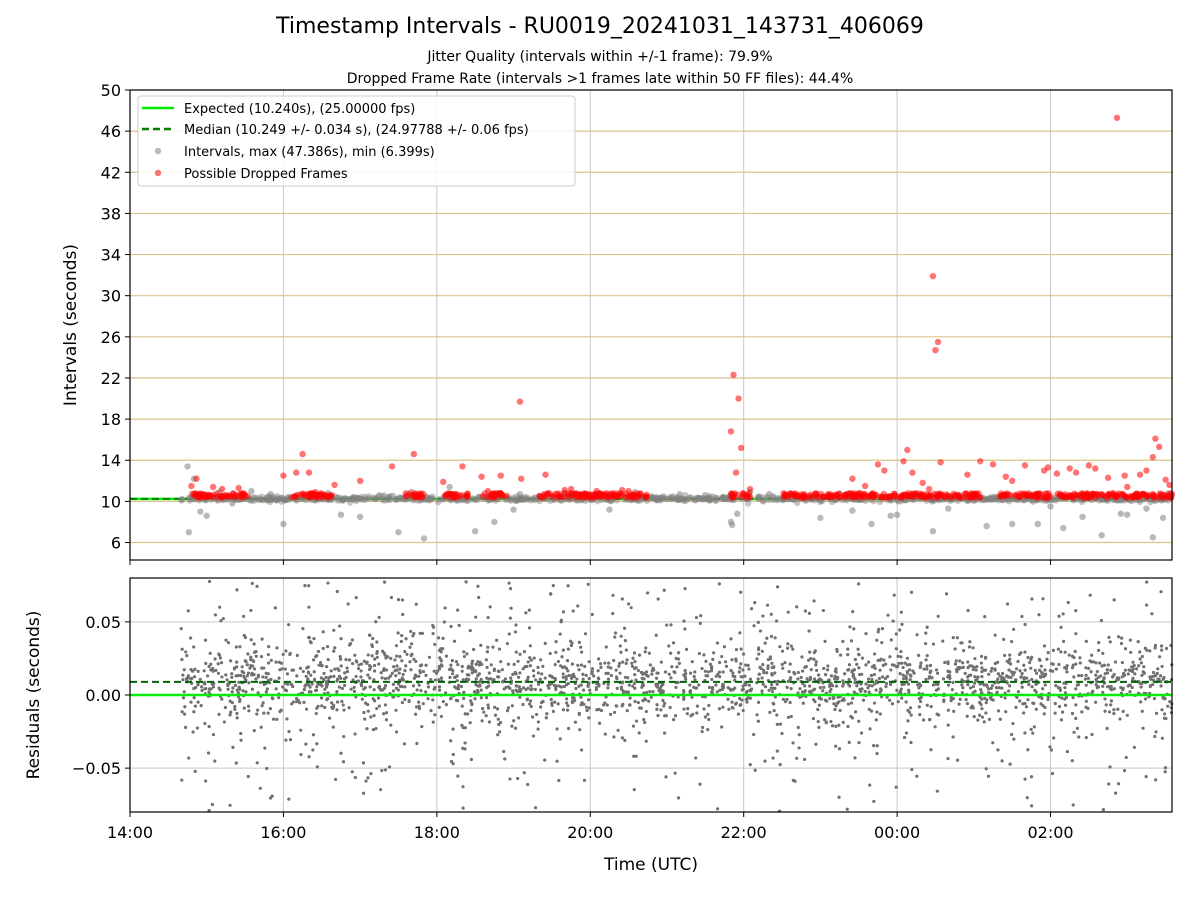 This screenshot has width=1200, height=900. What do you see at coordinates (116, 543) in the screenshot?
I see `intervals-y-tick-label: 6` at bounding box center [116, 543].